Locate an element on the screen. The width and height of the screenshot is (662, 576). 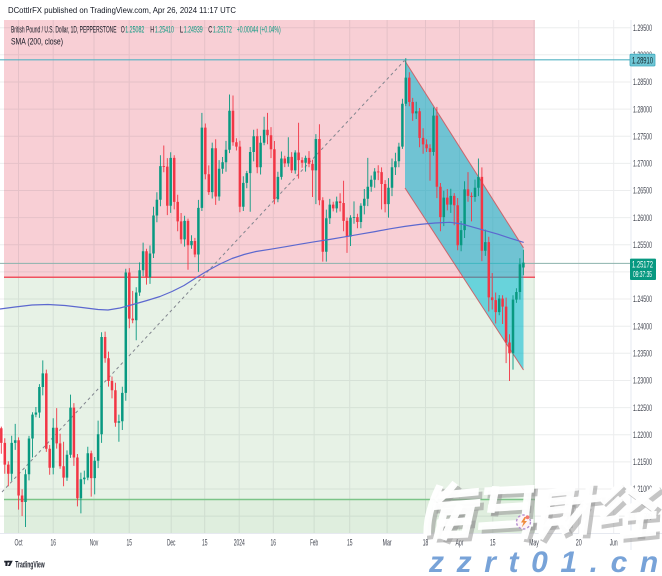
svg-text: Jun is located at coordinates (614, 543).